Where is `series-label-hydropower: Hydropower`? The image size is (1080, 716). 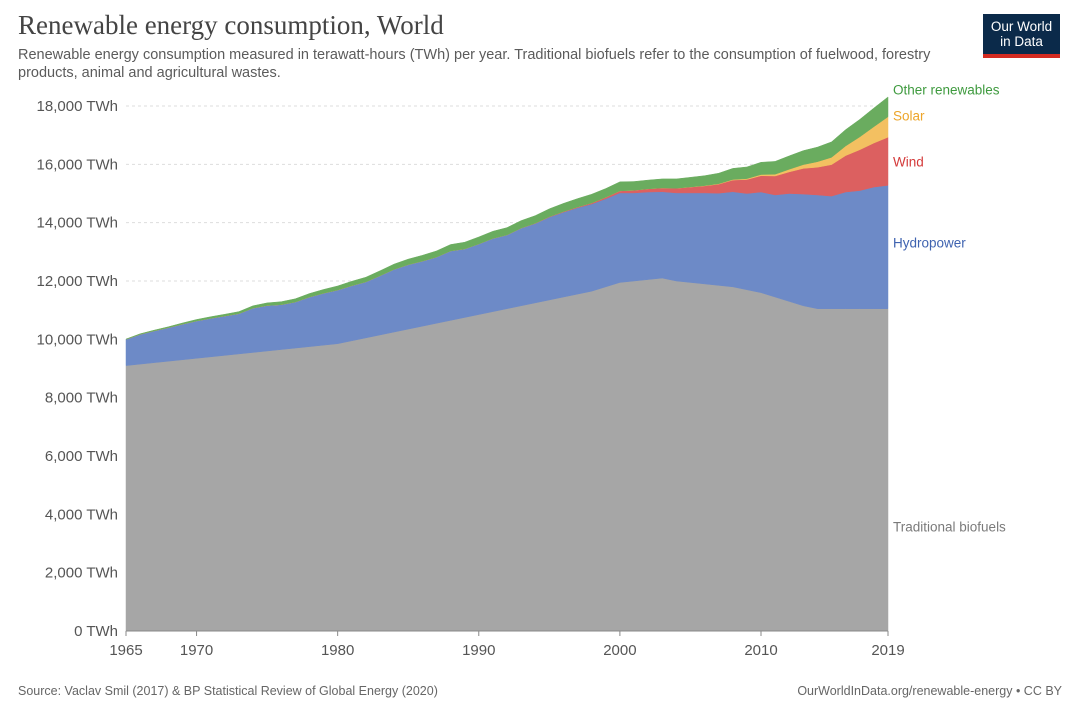 series-label-hydropower: Hydropower is located at coordinates (929, 243).